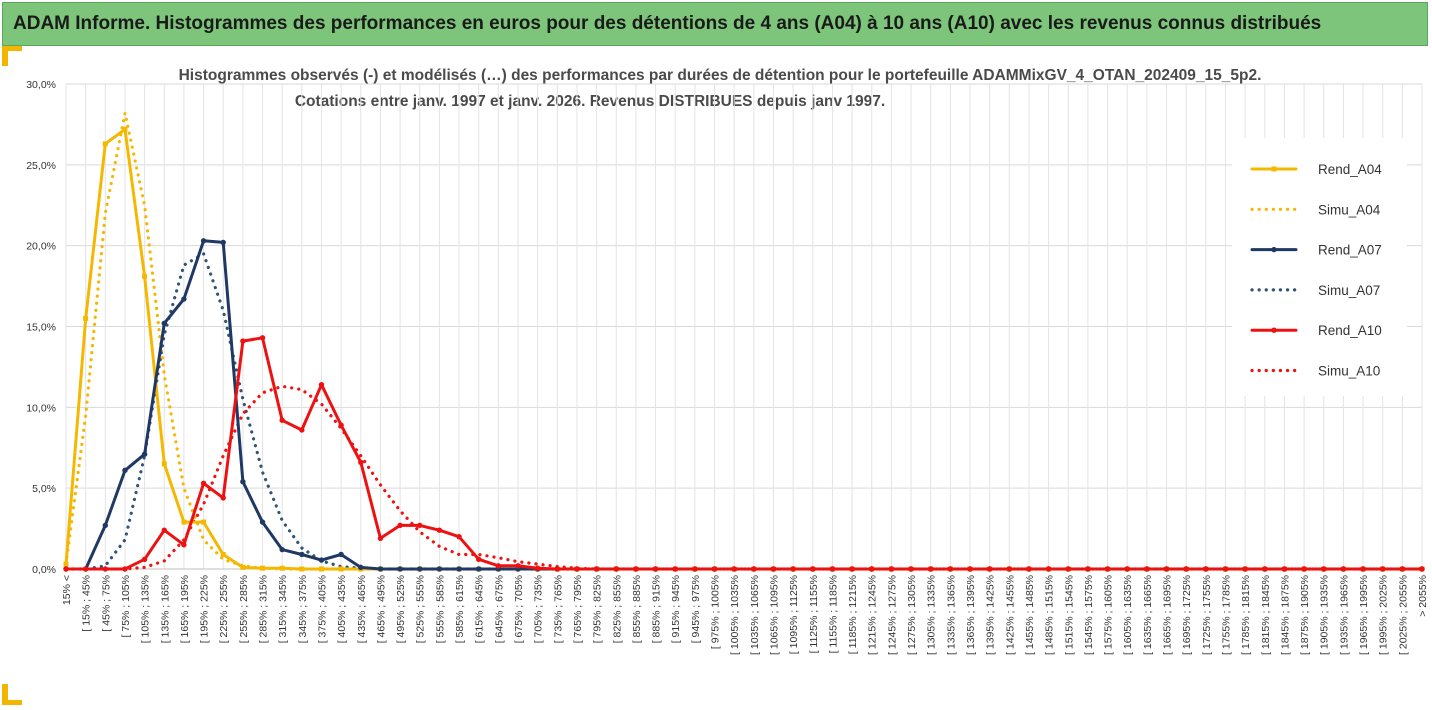 Image resolution: width=1432 pixels, height=710 pixels. I want to click on x-tick-label: [ 855% ; 885%, so click(637, 609).